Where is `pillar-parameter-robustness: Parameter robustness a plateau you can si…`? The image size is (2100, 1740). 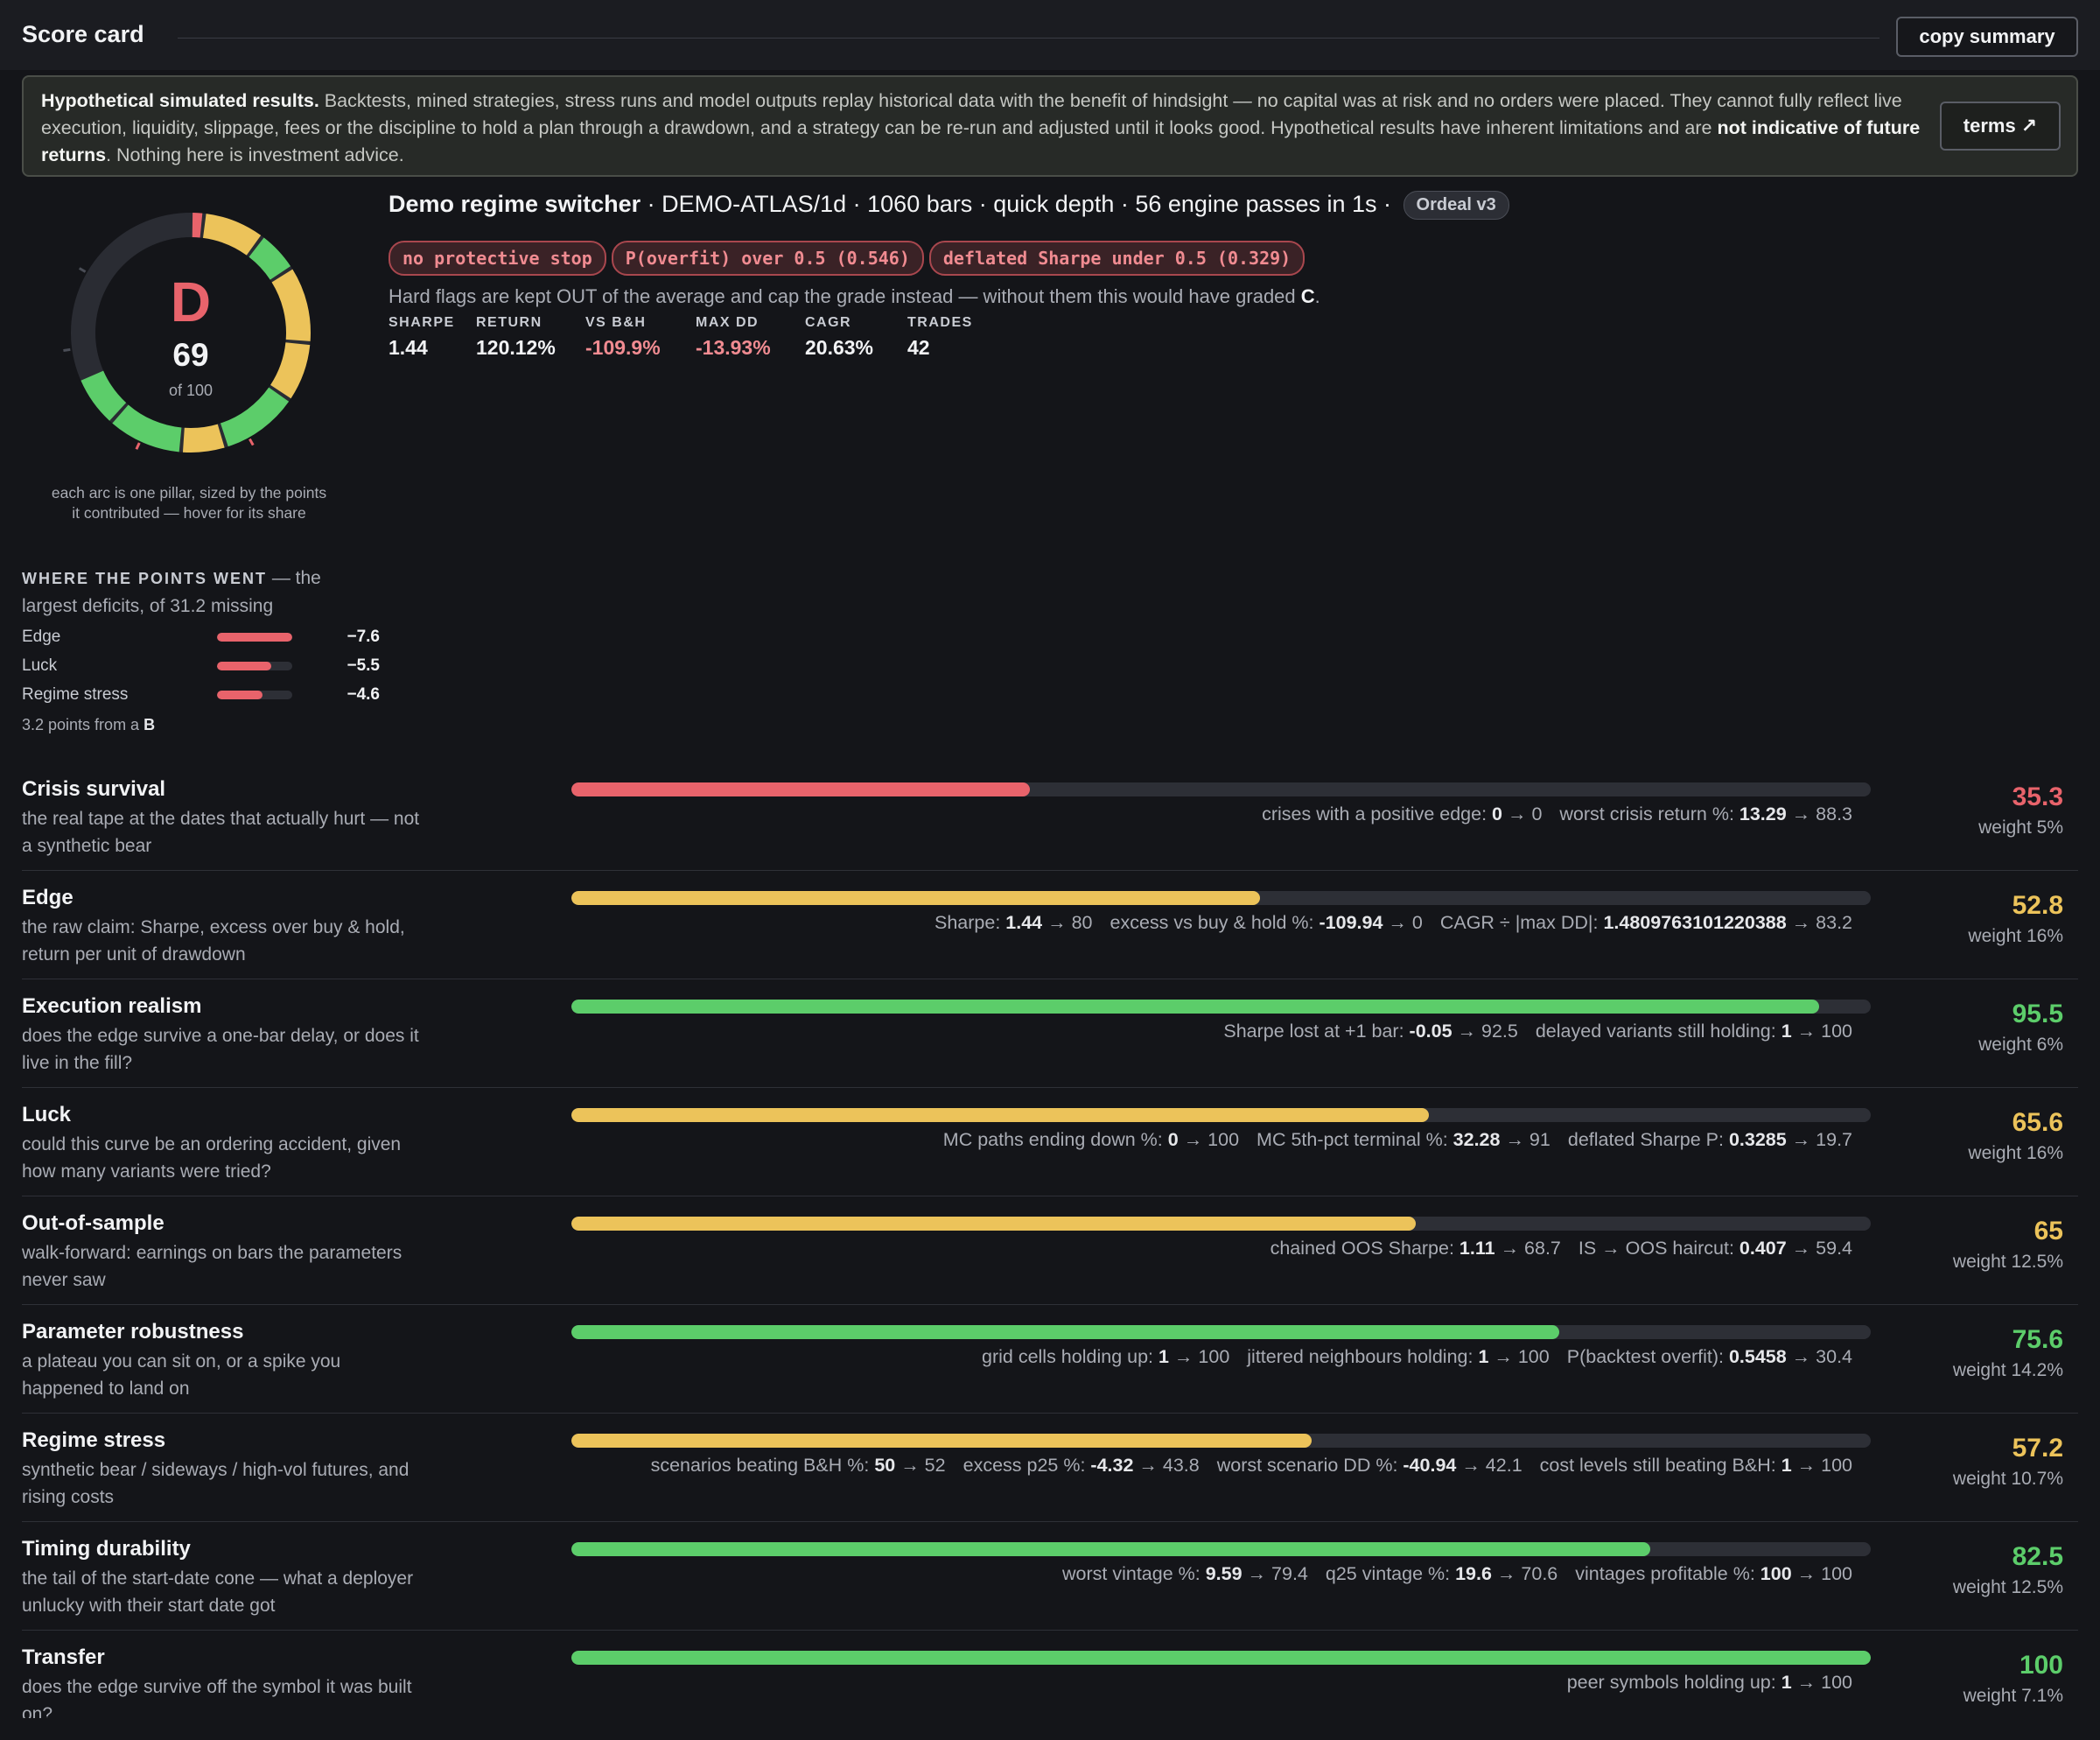 pillar-parameter-robustness: Parameter robustness a plateau you can si… is located at coordinates (1050, 1358).